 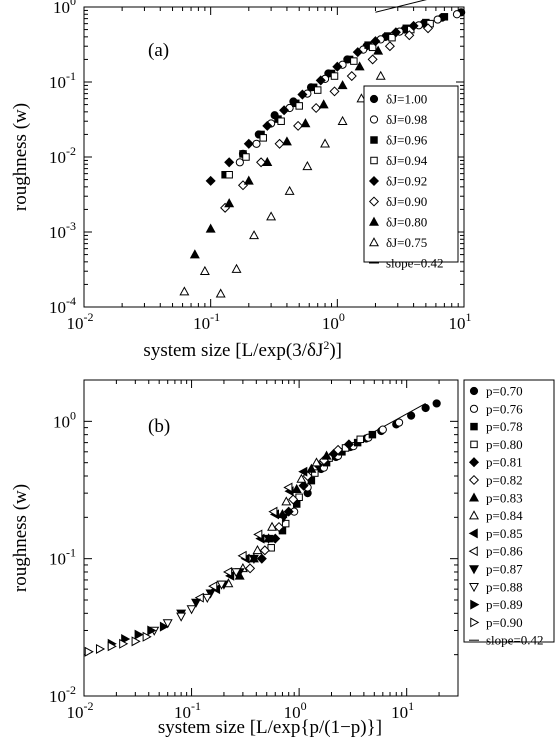 I want to click on y-axis-label-a: roughness (w), so click(x=20, y=157).